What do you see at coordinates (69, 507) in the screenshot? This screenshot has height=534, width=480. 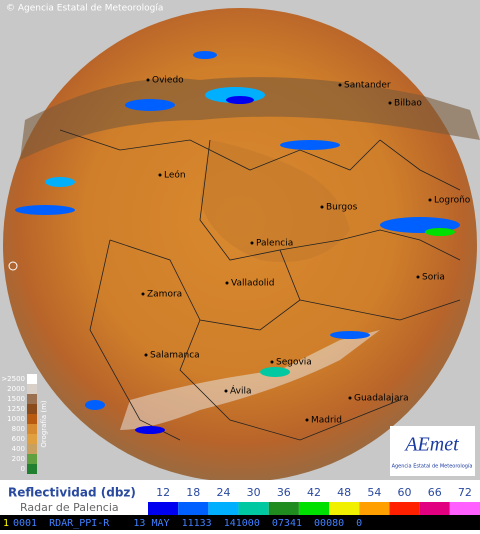 I see `legend-subtitle: Radar de Palencia` at bounding box center [69, 507].